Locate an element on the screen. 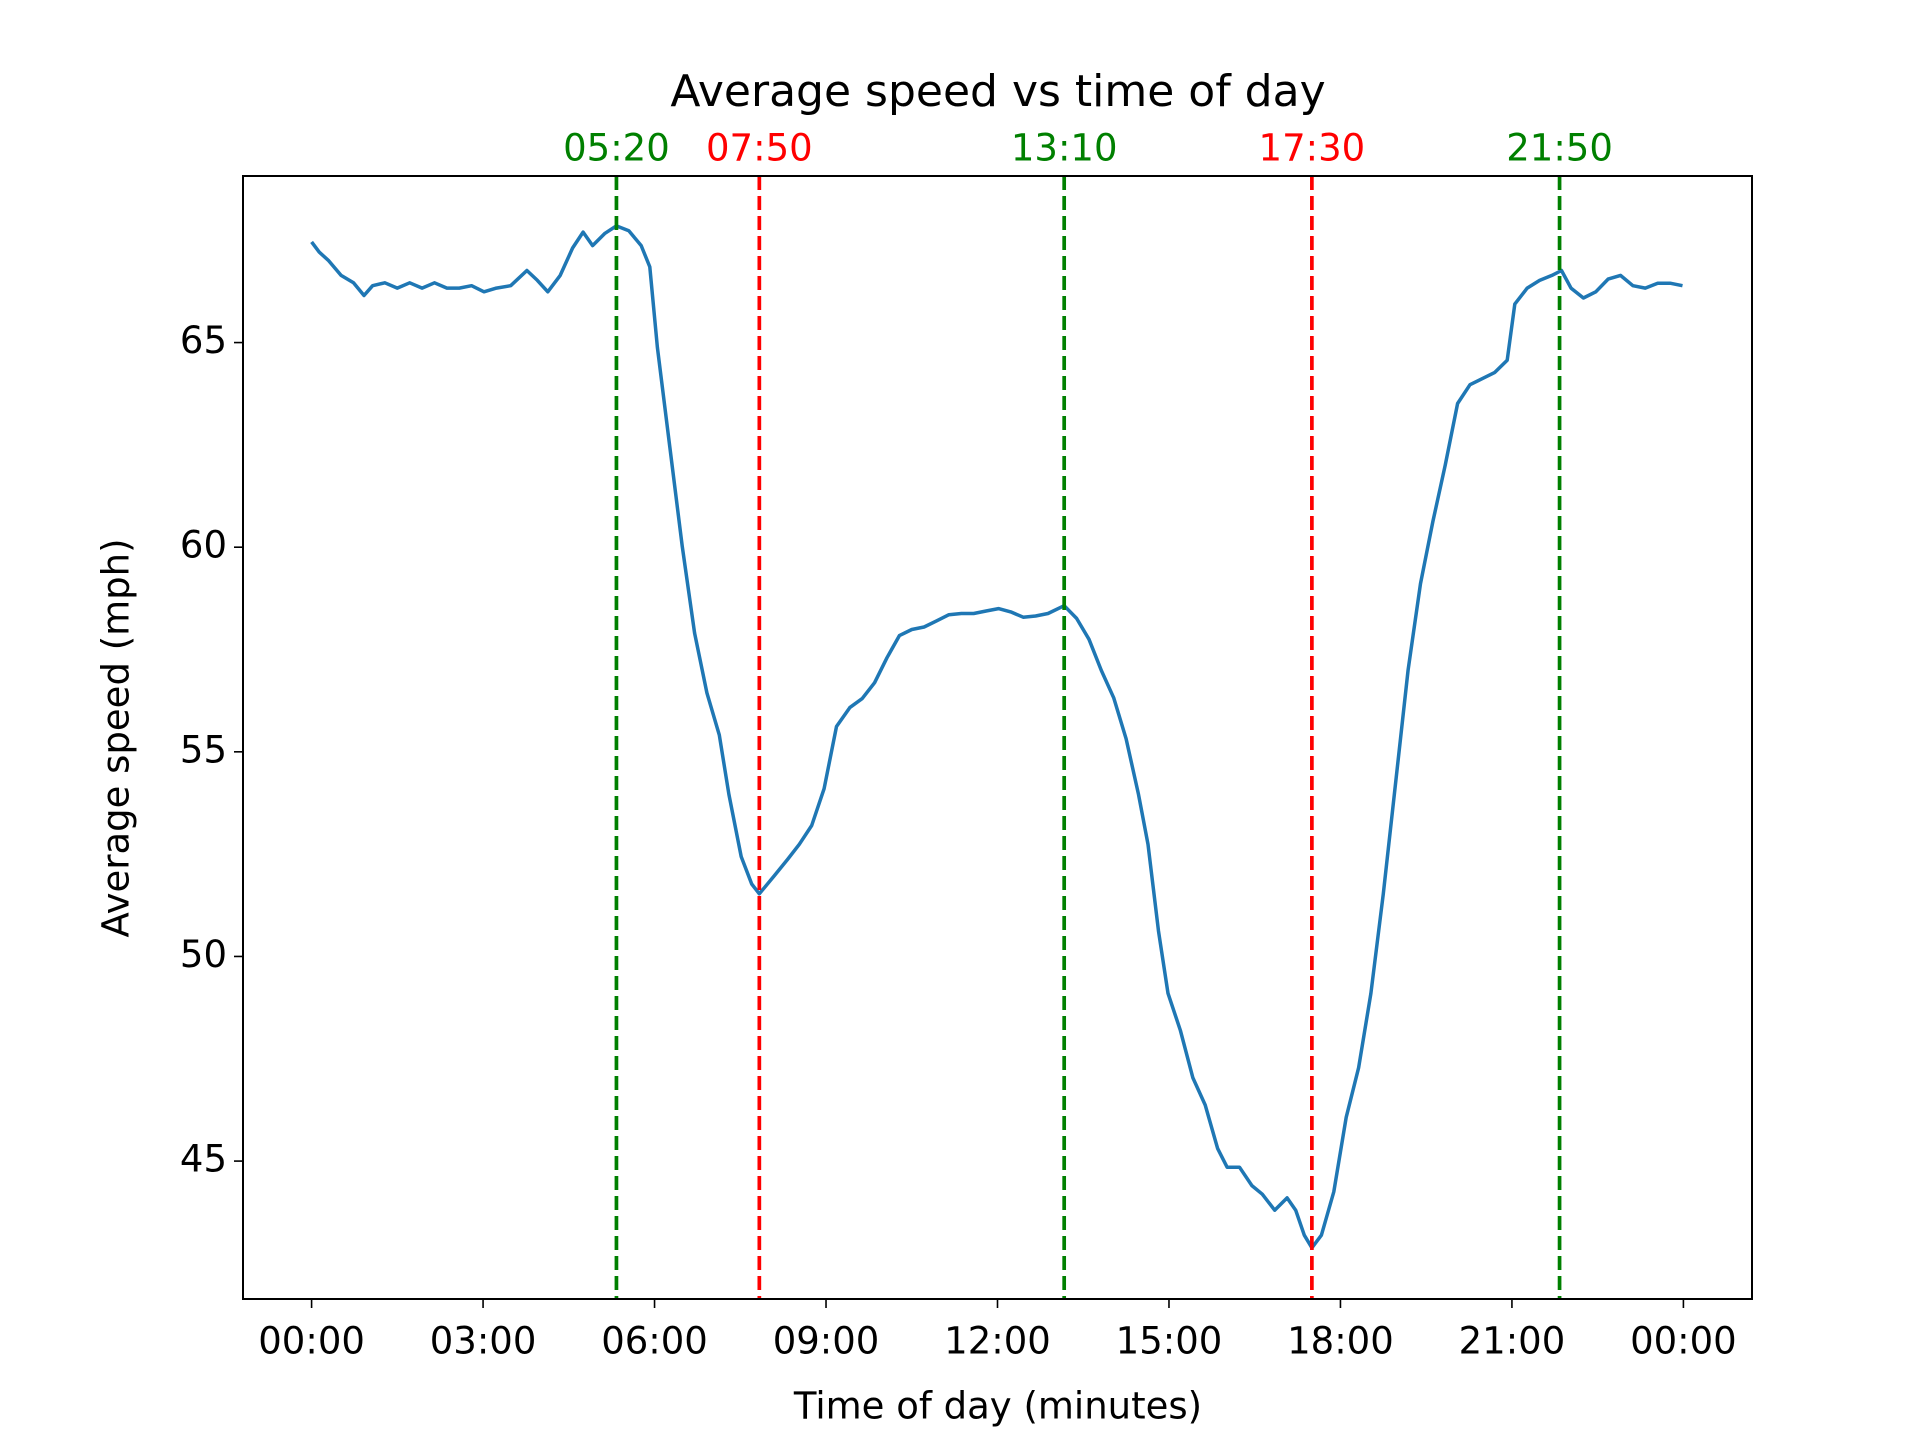 This screenshot has height=1440, width=1920. marker-label: 17:30 is located at coordinates (1312, 148).